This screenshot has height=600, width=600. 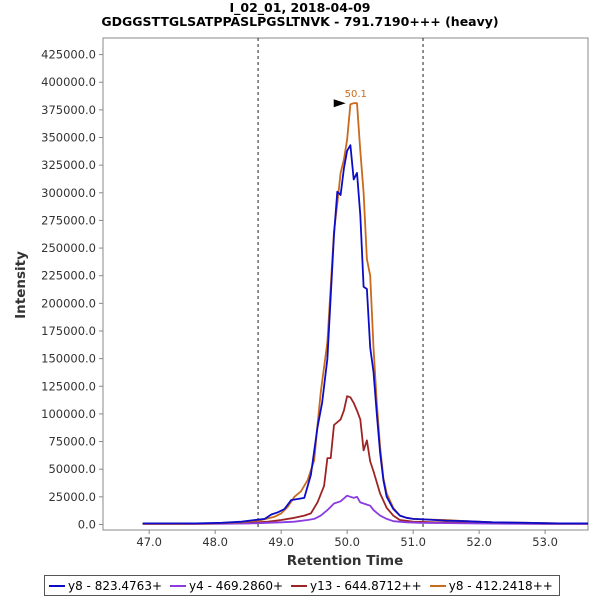 What do you see at coordinates (68, 82) in the screenshot?
I see `y-tick-label: 400000.0` at bounding box center [68, 82].